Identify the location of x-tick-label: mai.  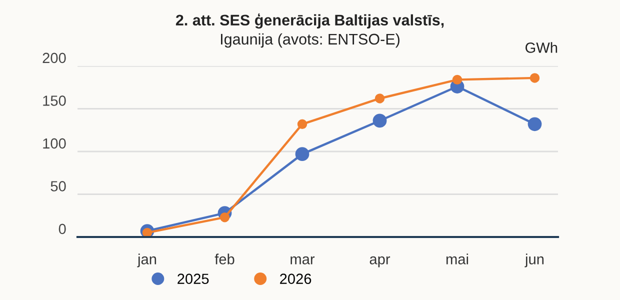
(457, 259).